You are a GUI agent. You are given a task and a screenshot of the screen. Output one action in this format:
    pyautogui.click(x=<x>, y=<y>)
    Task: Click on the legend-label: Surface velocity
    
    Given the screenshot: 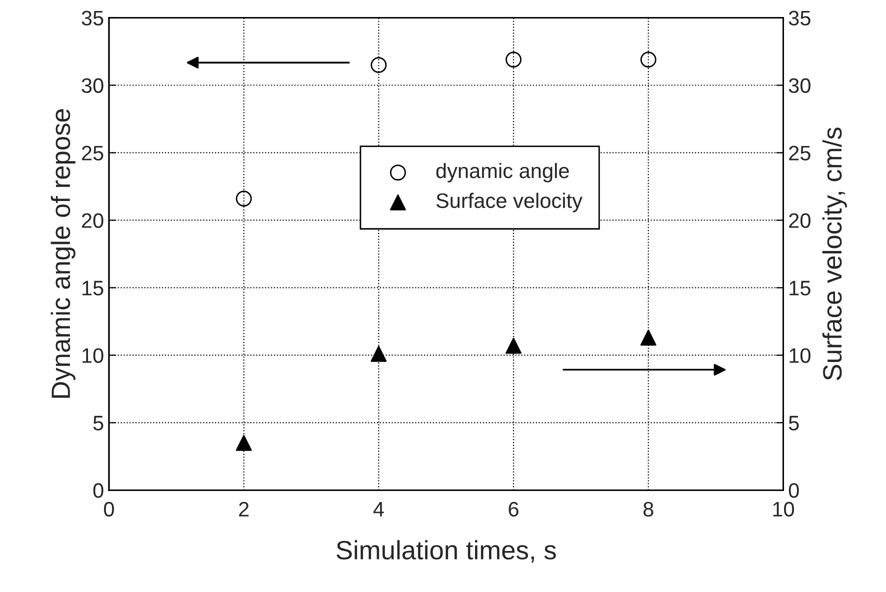 What is the action you would take?
    pyautogui.click(x=509, y=202)
    